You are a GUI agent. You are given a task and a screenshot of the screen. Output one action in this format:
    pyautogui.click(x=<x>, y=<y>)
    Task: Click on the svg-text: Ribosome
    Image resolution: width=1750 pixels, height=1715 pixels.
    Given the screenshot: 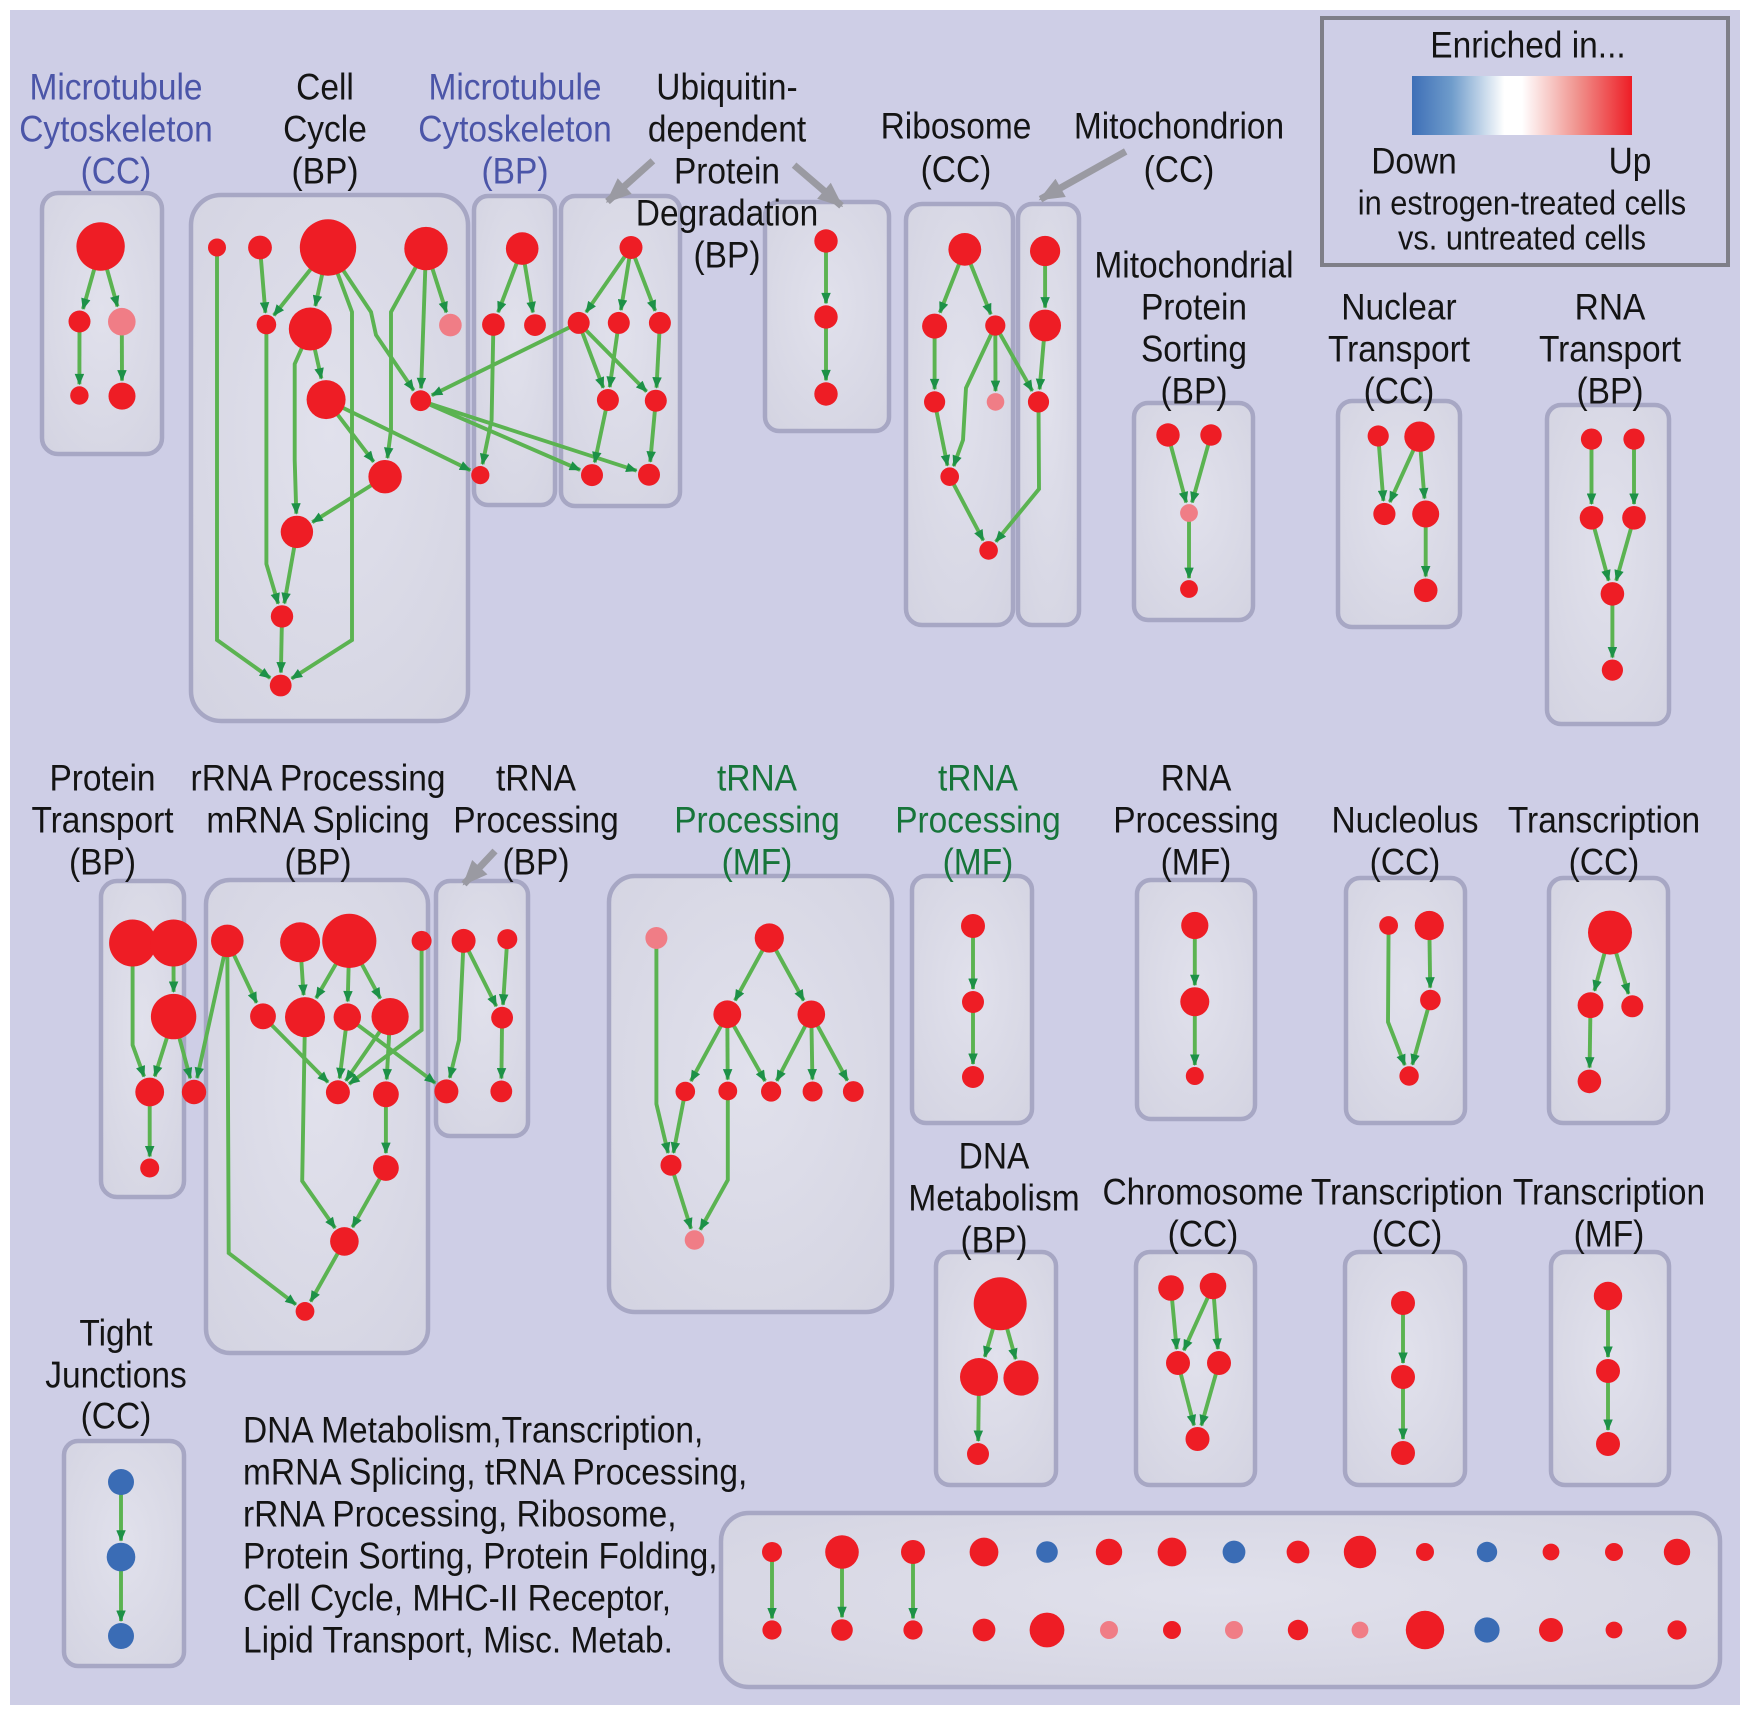 What is the action you would take?
    pyautogui.click(x=956, y=126)
    